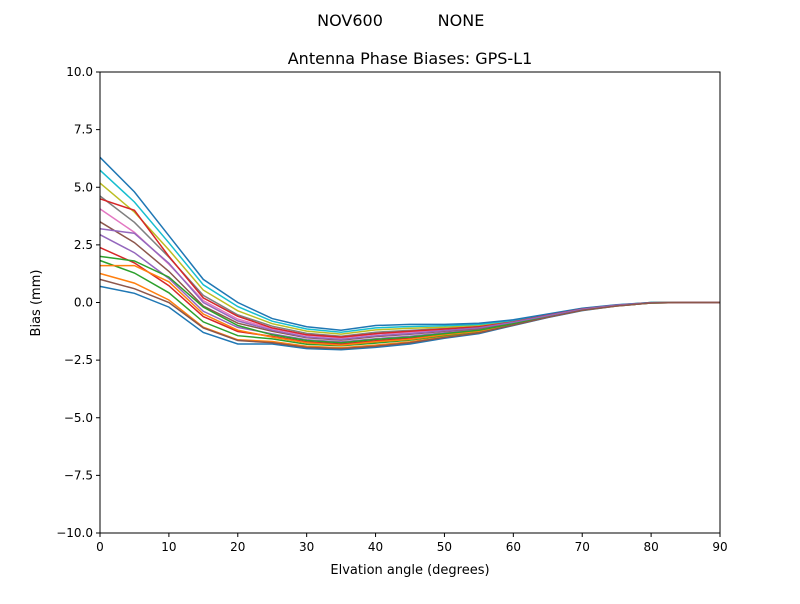  What do you see at coordinates (719, 547) in the screenshot?
I see `x-tick-label: 90` at bounding box center [719, 547].